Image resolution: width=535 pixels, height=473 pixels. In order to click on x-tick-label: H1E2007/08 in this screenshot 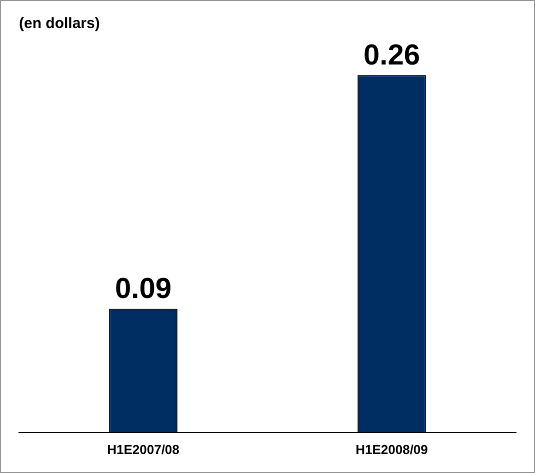, I will do `click(143, 449)`.